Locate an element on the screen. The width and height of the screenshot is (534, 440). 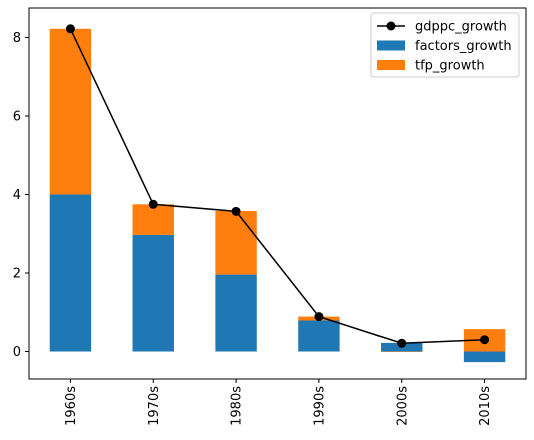
legend: gdppc_growth factors_growth tfp_growth is located at coordinates (445, 45).